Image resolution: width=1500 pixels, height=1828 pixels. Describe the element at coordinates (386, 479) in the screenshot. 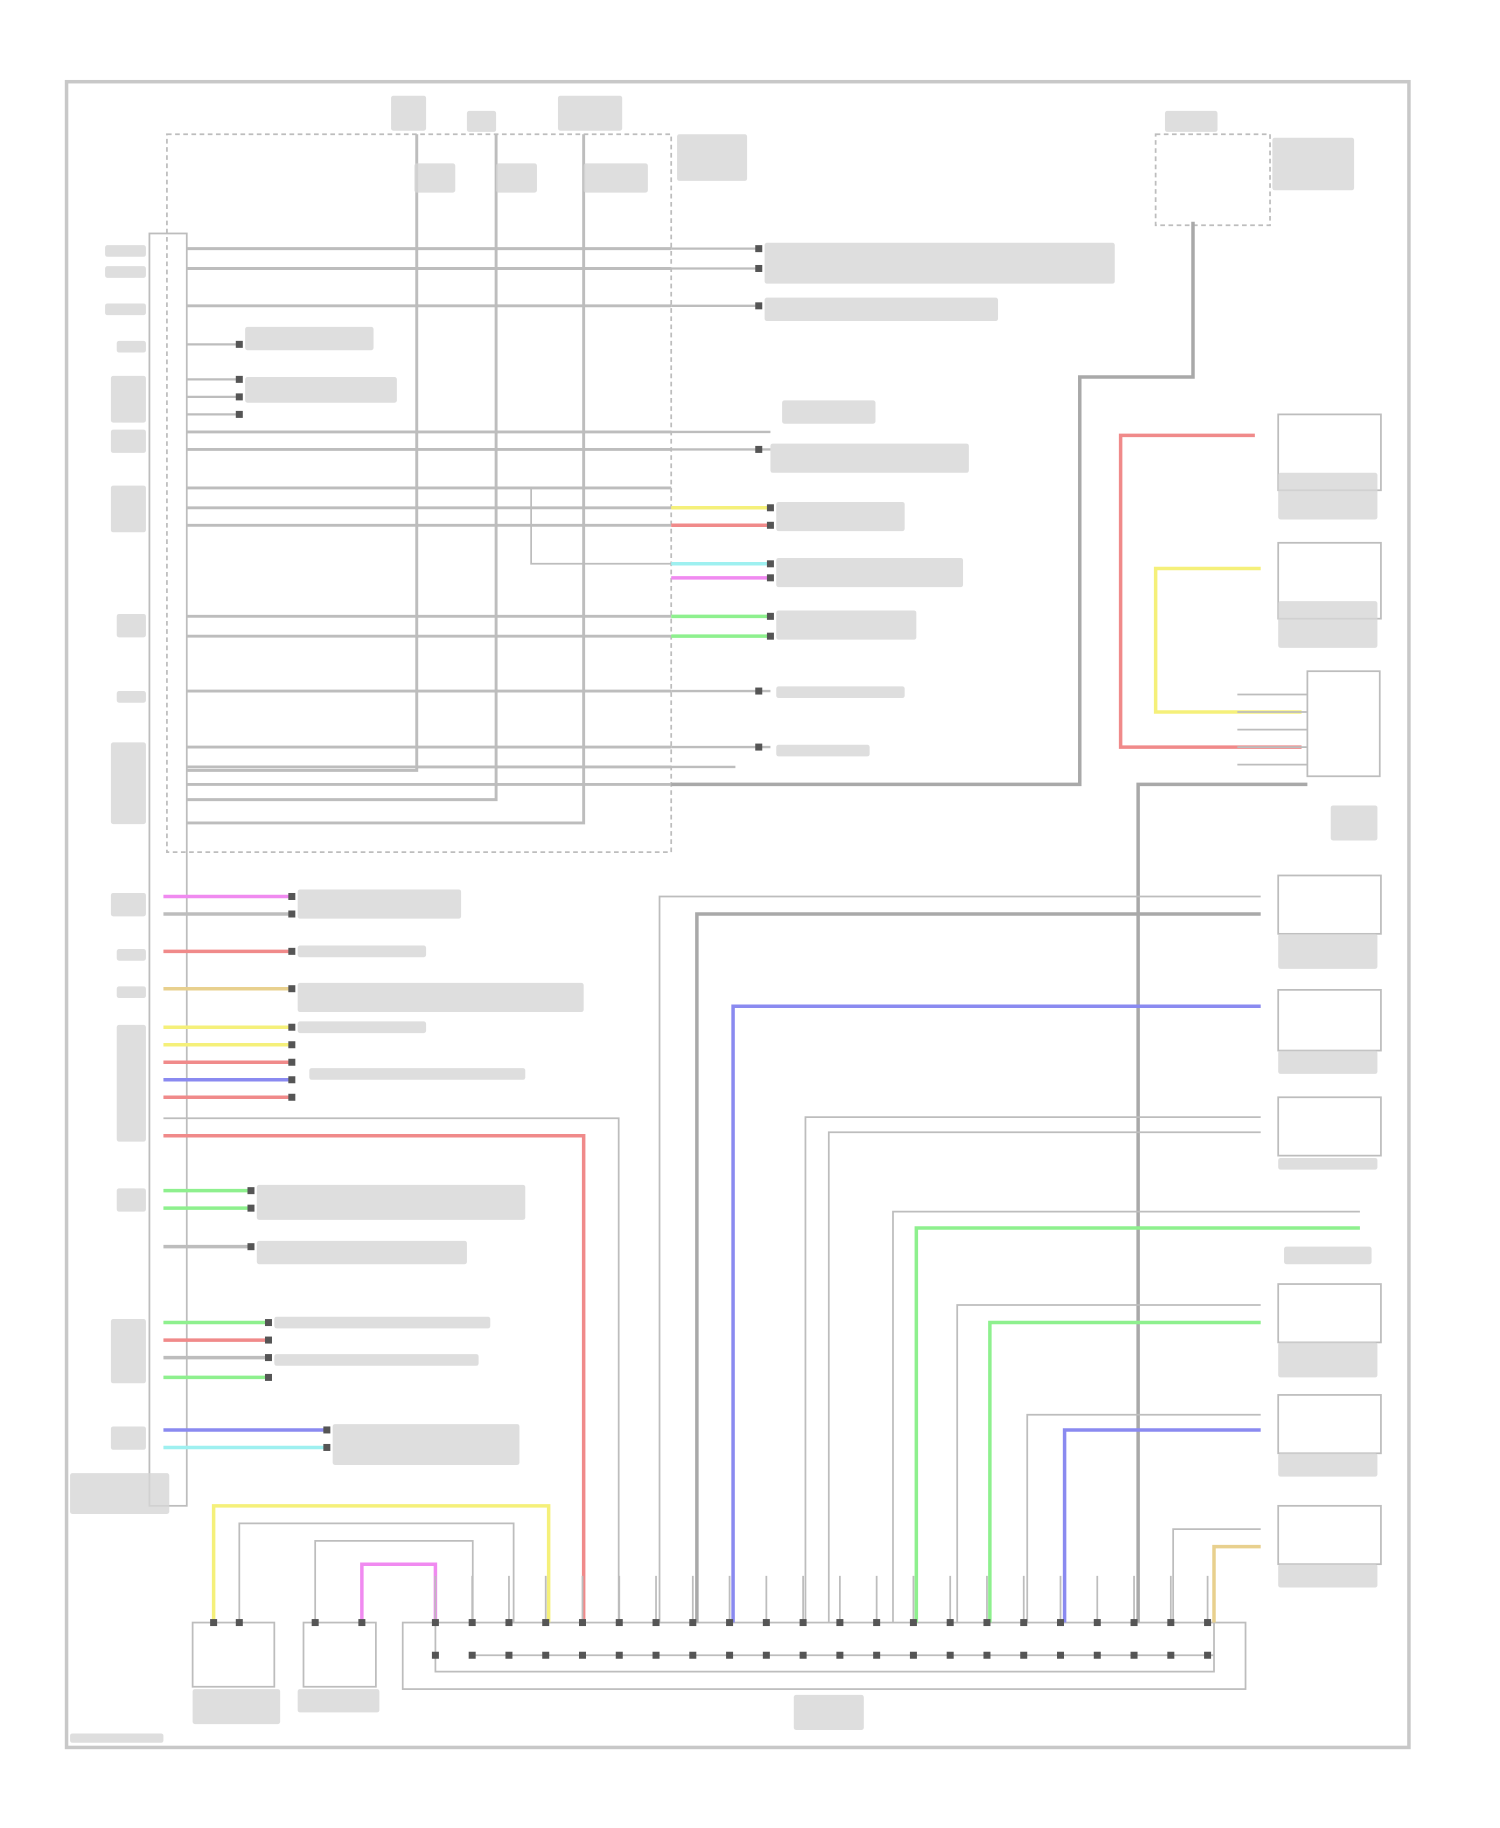

I see `feed-wire` at that location.